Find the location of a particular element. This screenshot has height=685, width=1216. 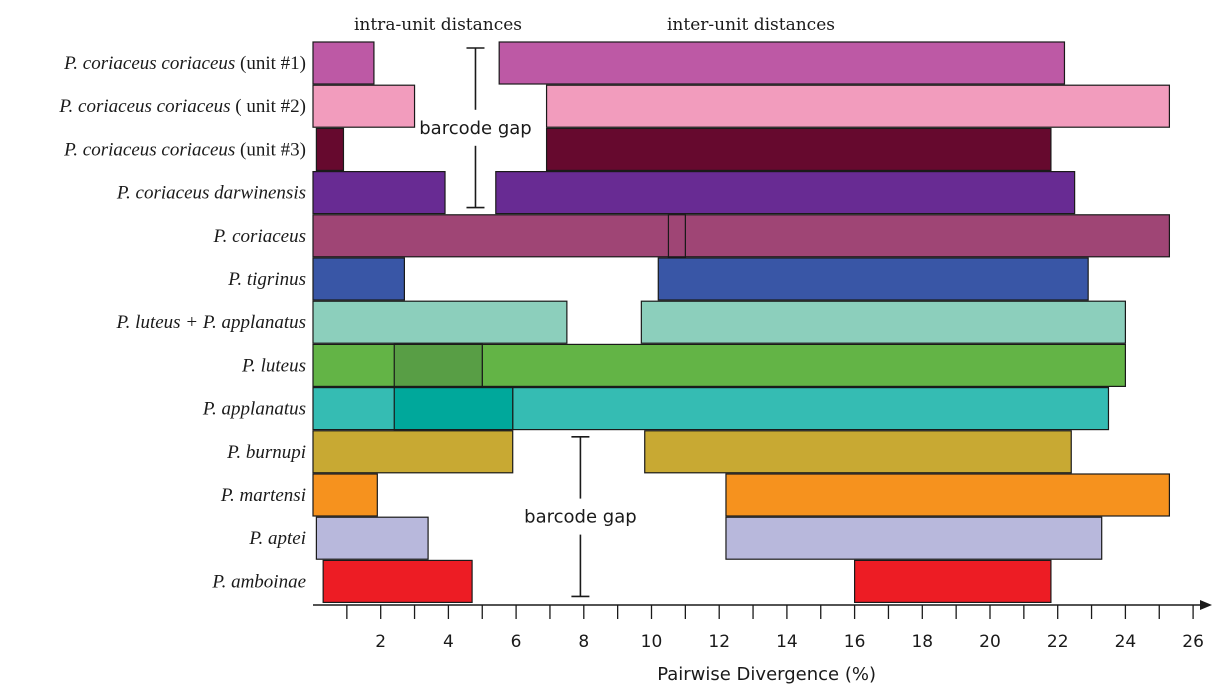

bar-intra-p-aptei is located at coordinates (372, 538).